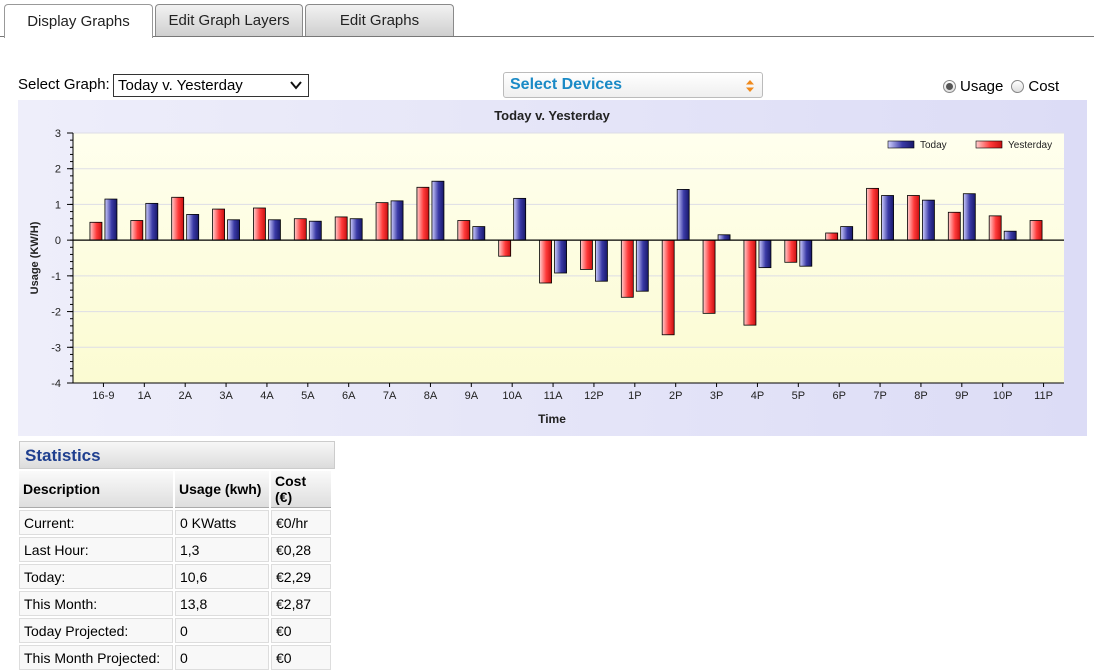 This screenshot has height=672, width=1094. Describe the element at coordinates (222, 522) in the screenshot. I see `cell-usage: 0 KWatts` at that location.